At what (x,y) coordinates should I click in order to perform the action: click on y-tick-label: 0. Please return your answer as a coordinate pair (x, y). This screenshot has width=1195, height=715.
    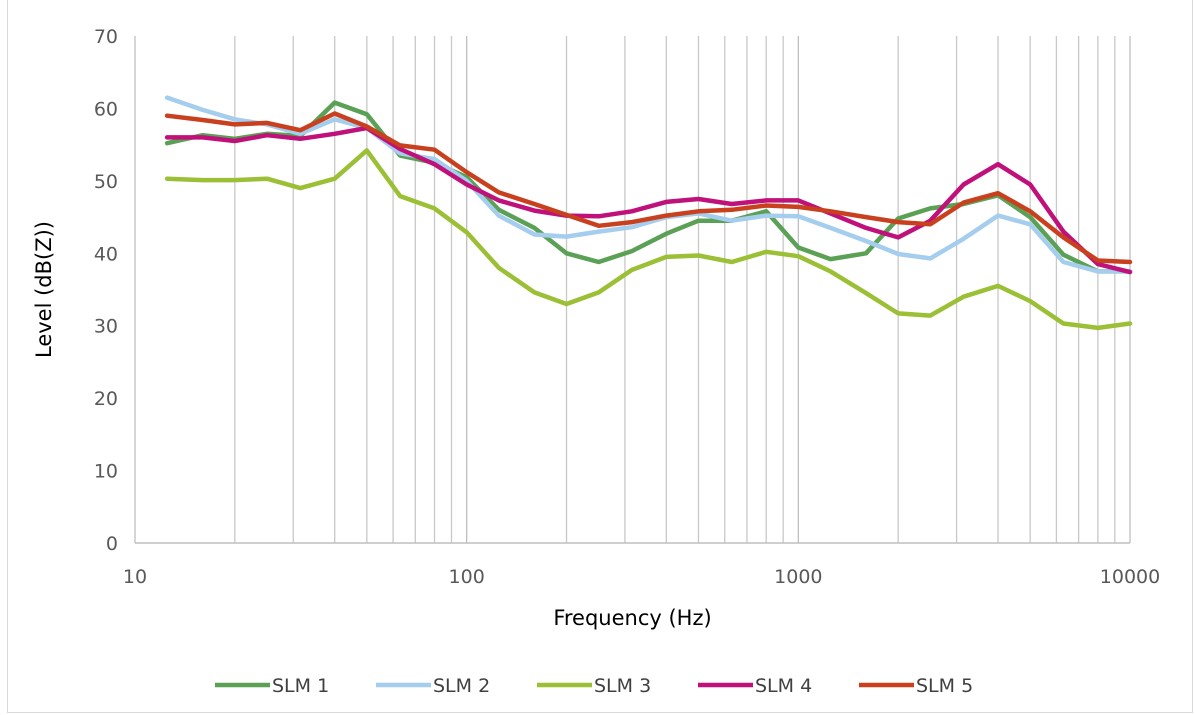
    Looking at the image, I should click on (112, 544).